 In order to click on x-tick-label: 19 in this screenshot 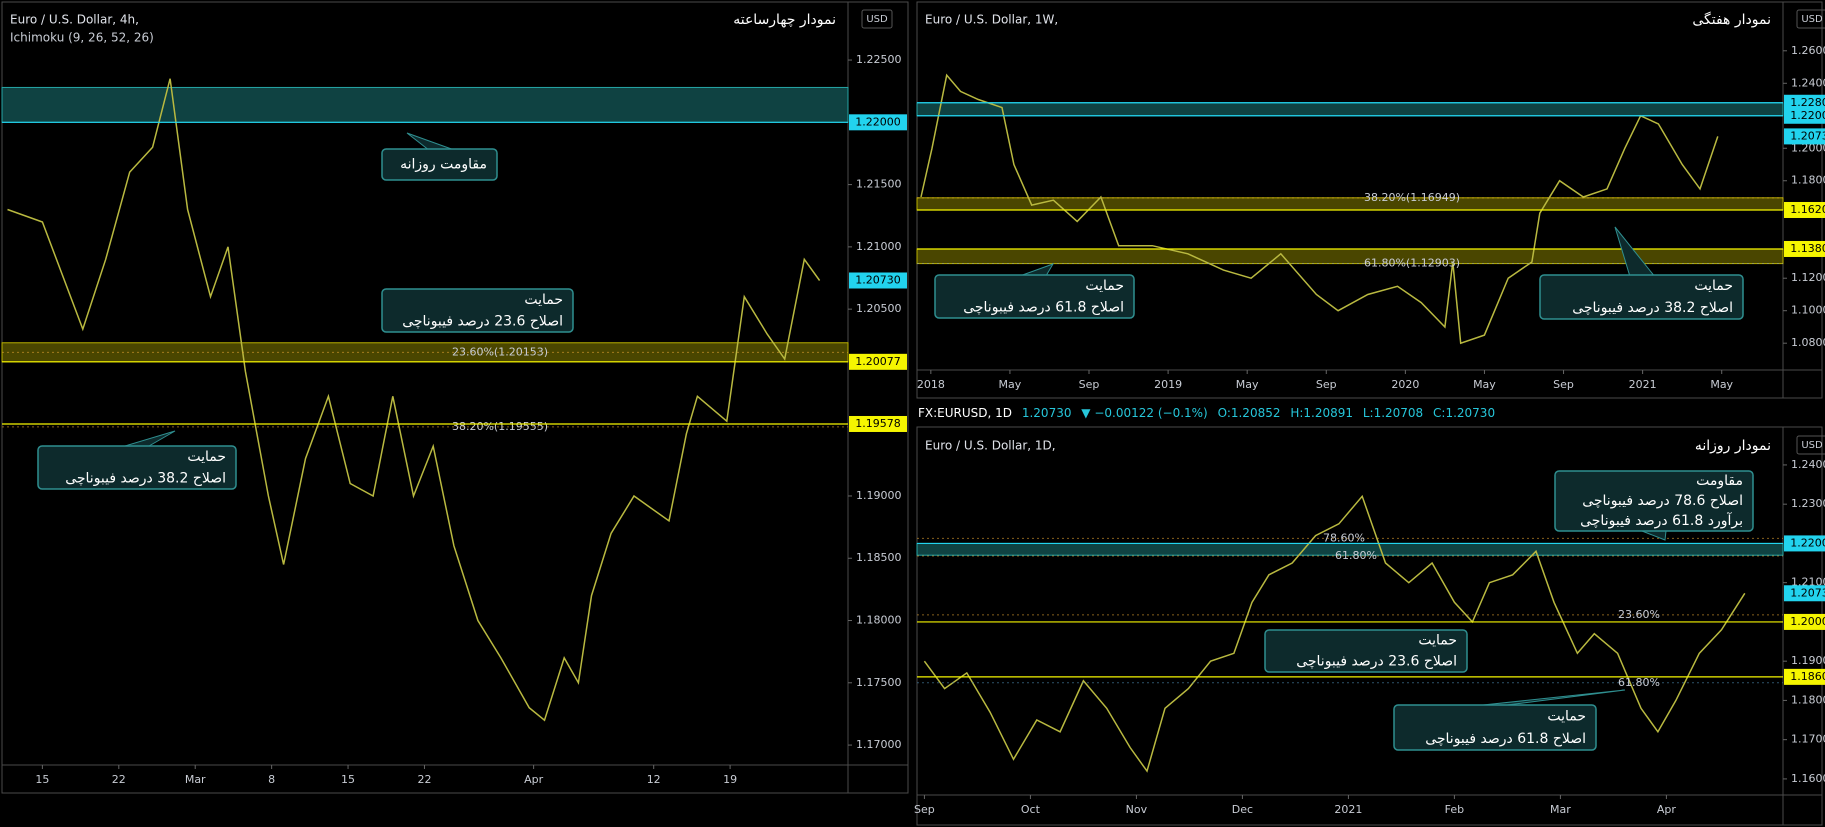, I will do `click(730, 779)`.